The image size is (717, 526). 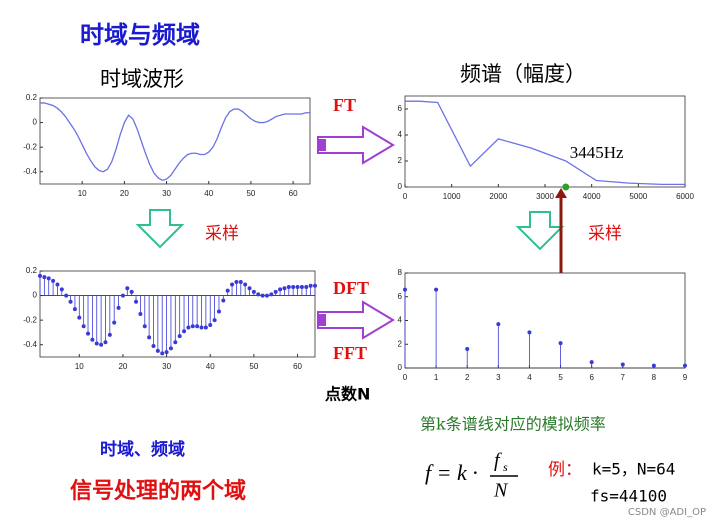 What do you see at coordinates (633, 469) in the screenshot?
I see `label: k=5，N=64` at bounding box center [633, 469].